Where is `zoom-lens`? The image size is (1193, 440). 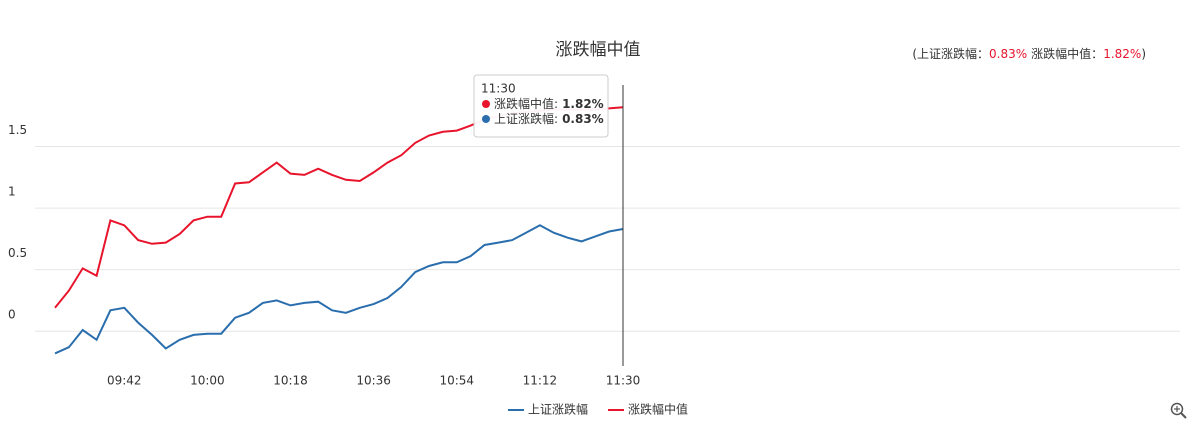 zoom-lens is located at coordinates (1177, 409).